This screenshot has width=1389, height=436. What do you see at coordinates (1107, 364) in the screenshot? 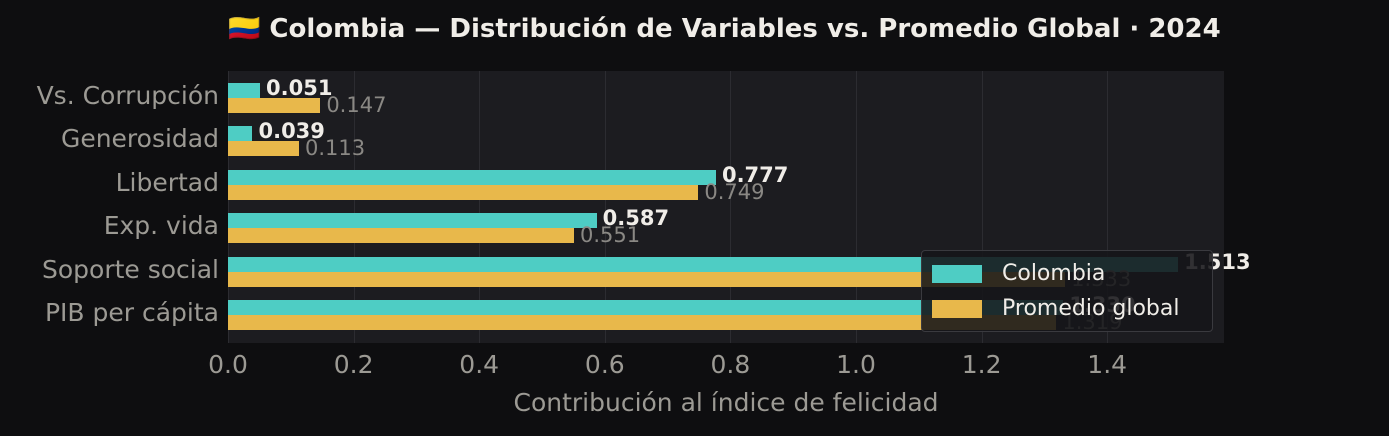
I see `x-tick-label: 1.4` at bounding box center [1107, 364].